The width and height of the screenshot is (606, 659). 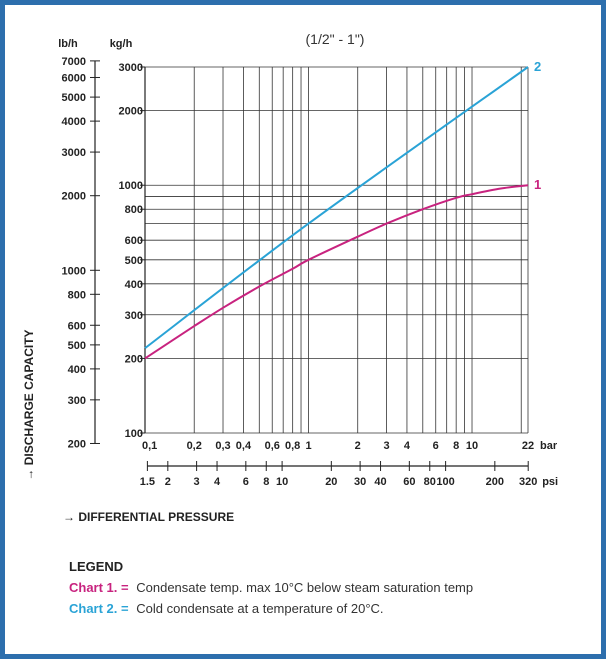 What do you see at coordinates (134, 316) in the screenshot?
I see `y-kgh-tick-label-2: 300` at bounding box center [134, 316].